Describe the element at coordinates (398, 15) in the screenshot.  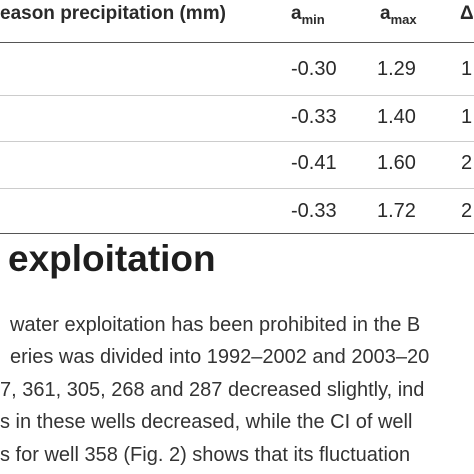
I see `column-header-amax: amax` at that location.